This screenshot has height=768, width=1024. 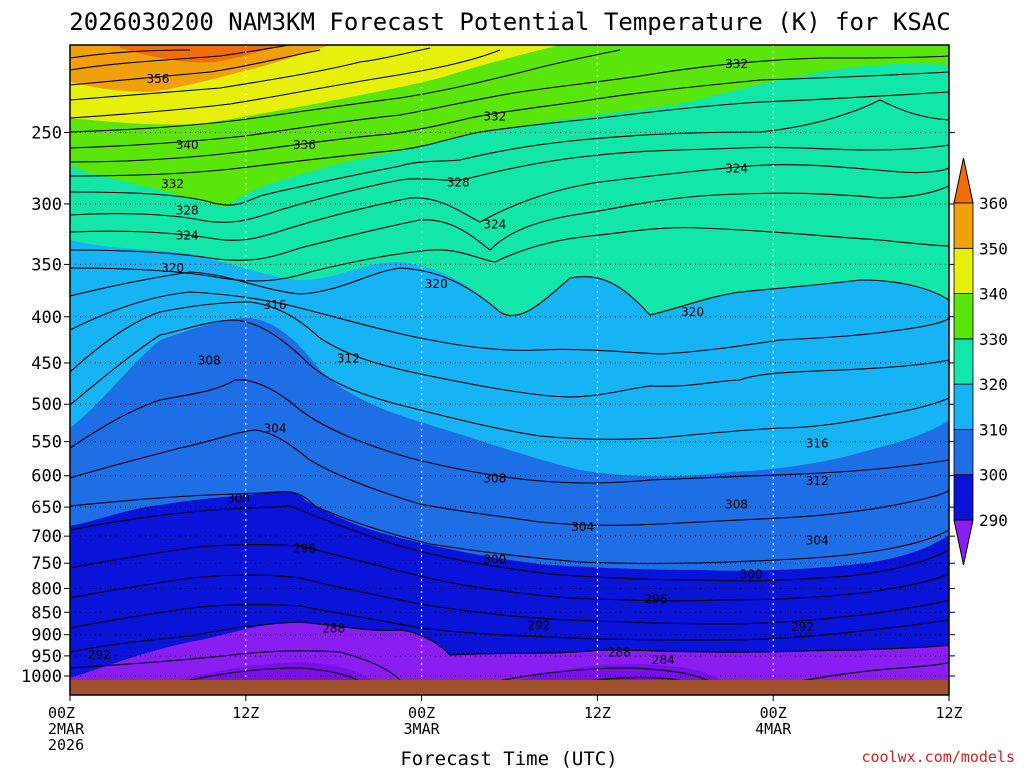 I want to click on y-tick-label: 700, so click(x=46, y=537).